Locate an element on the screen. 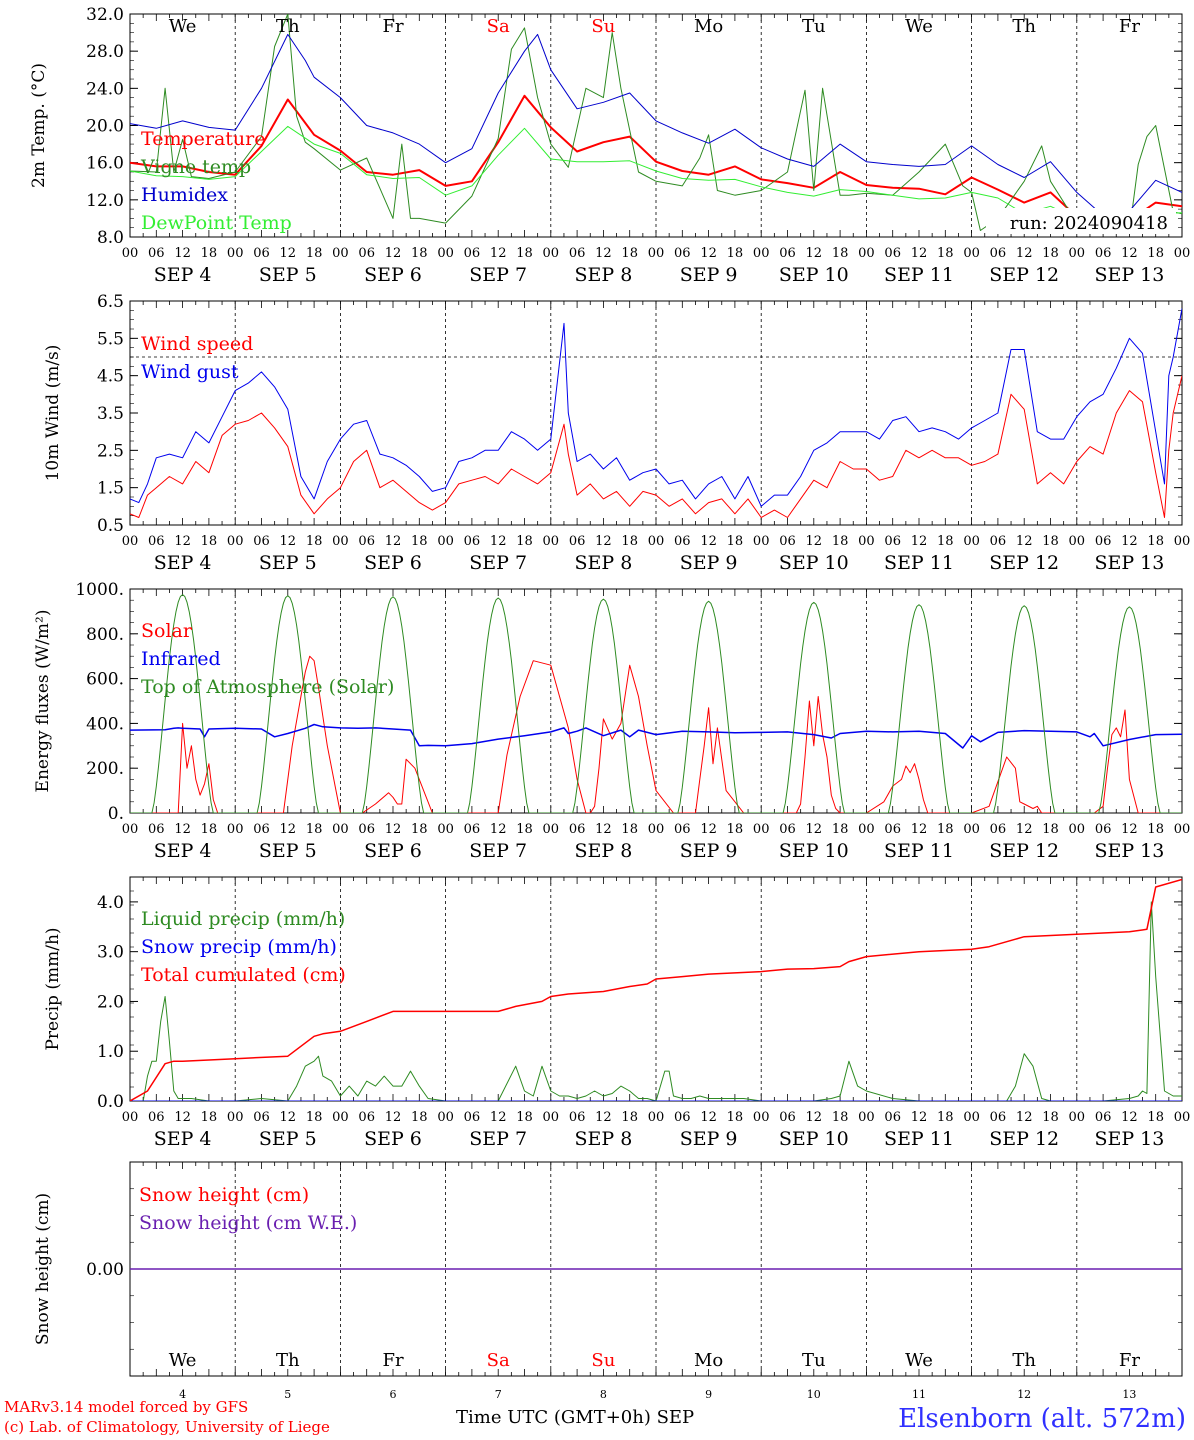 The width and height of the screenshot is (1194, 1440). day-name: Tu is located at coordinates (814, 26).